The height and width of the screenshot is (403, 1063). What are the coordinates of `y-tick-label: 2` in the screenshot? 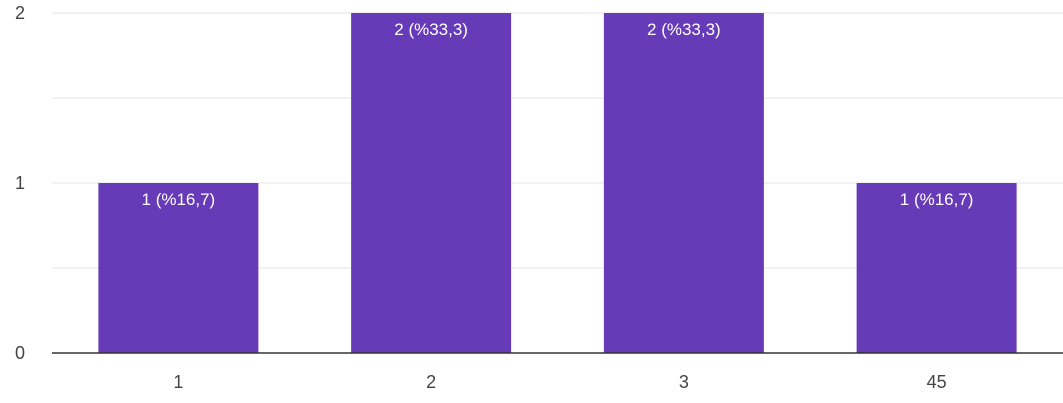 It's located at (20, 13).